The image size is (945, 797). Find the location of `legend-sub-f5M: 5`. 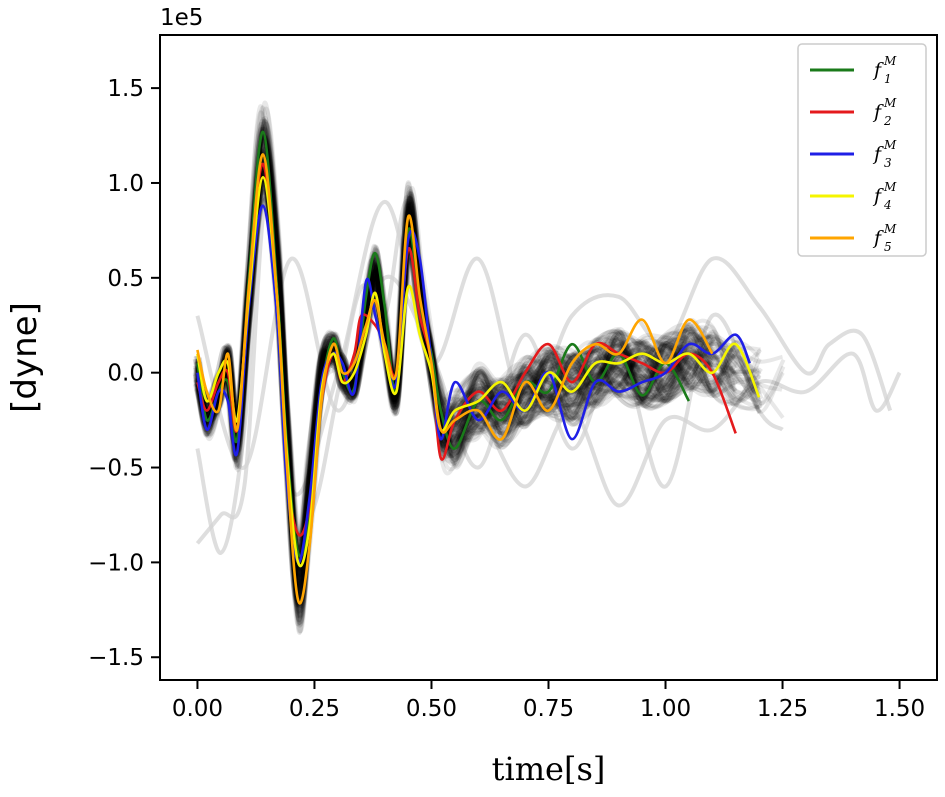

legend-sub-f5M: 5 is located at coordinates (888, 247).